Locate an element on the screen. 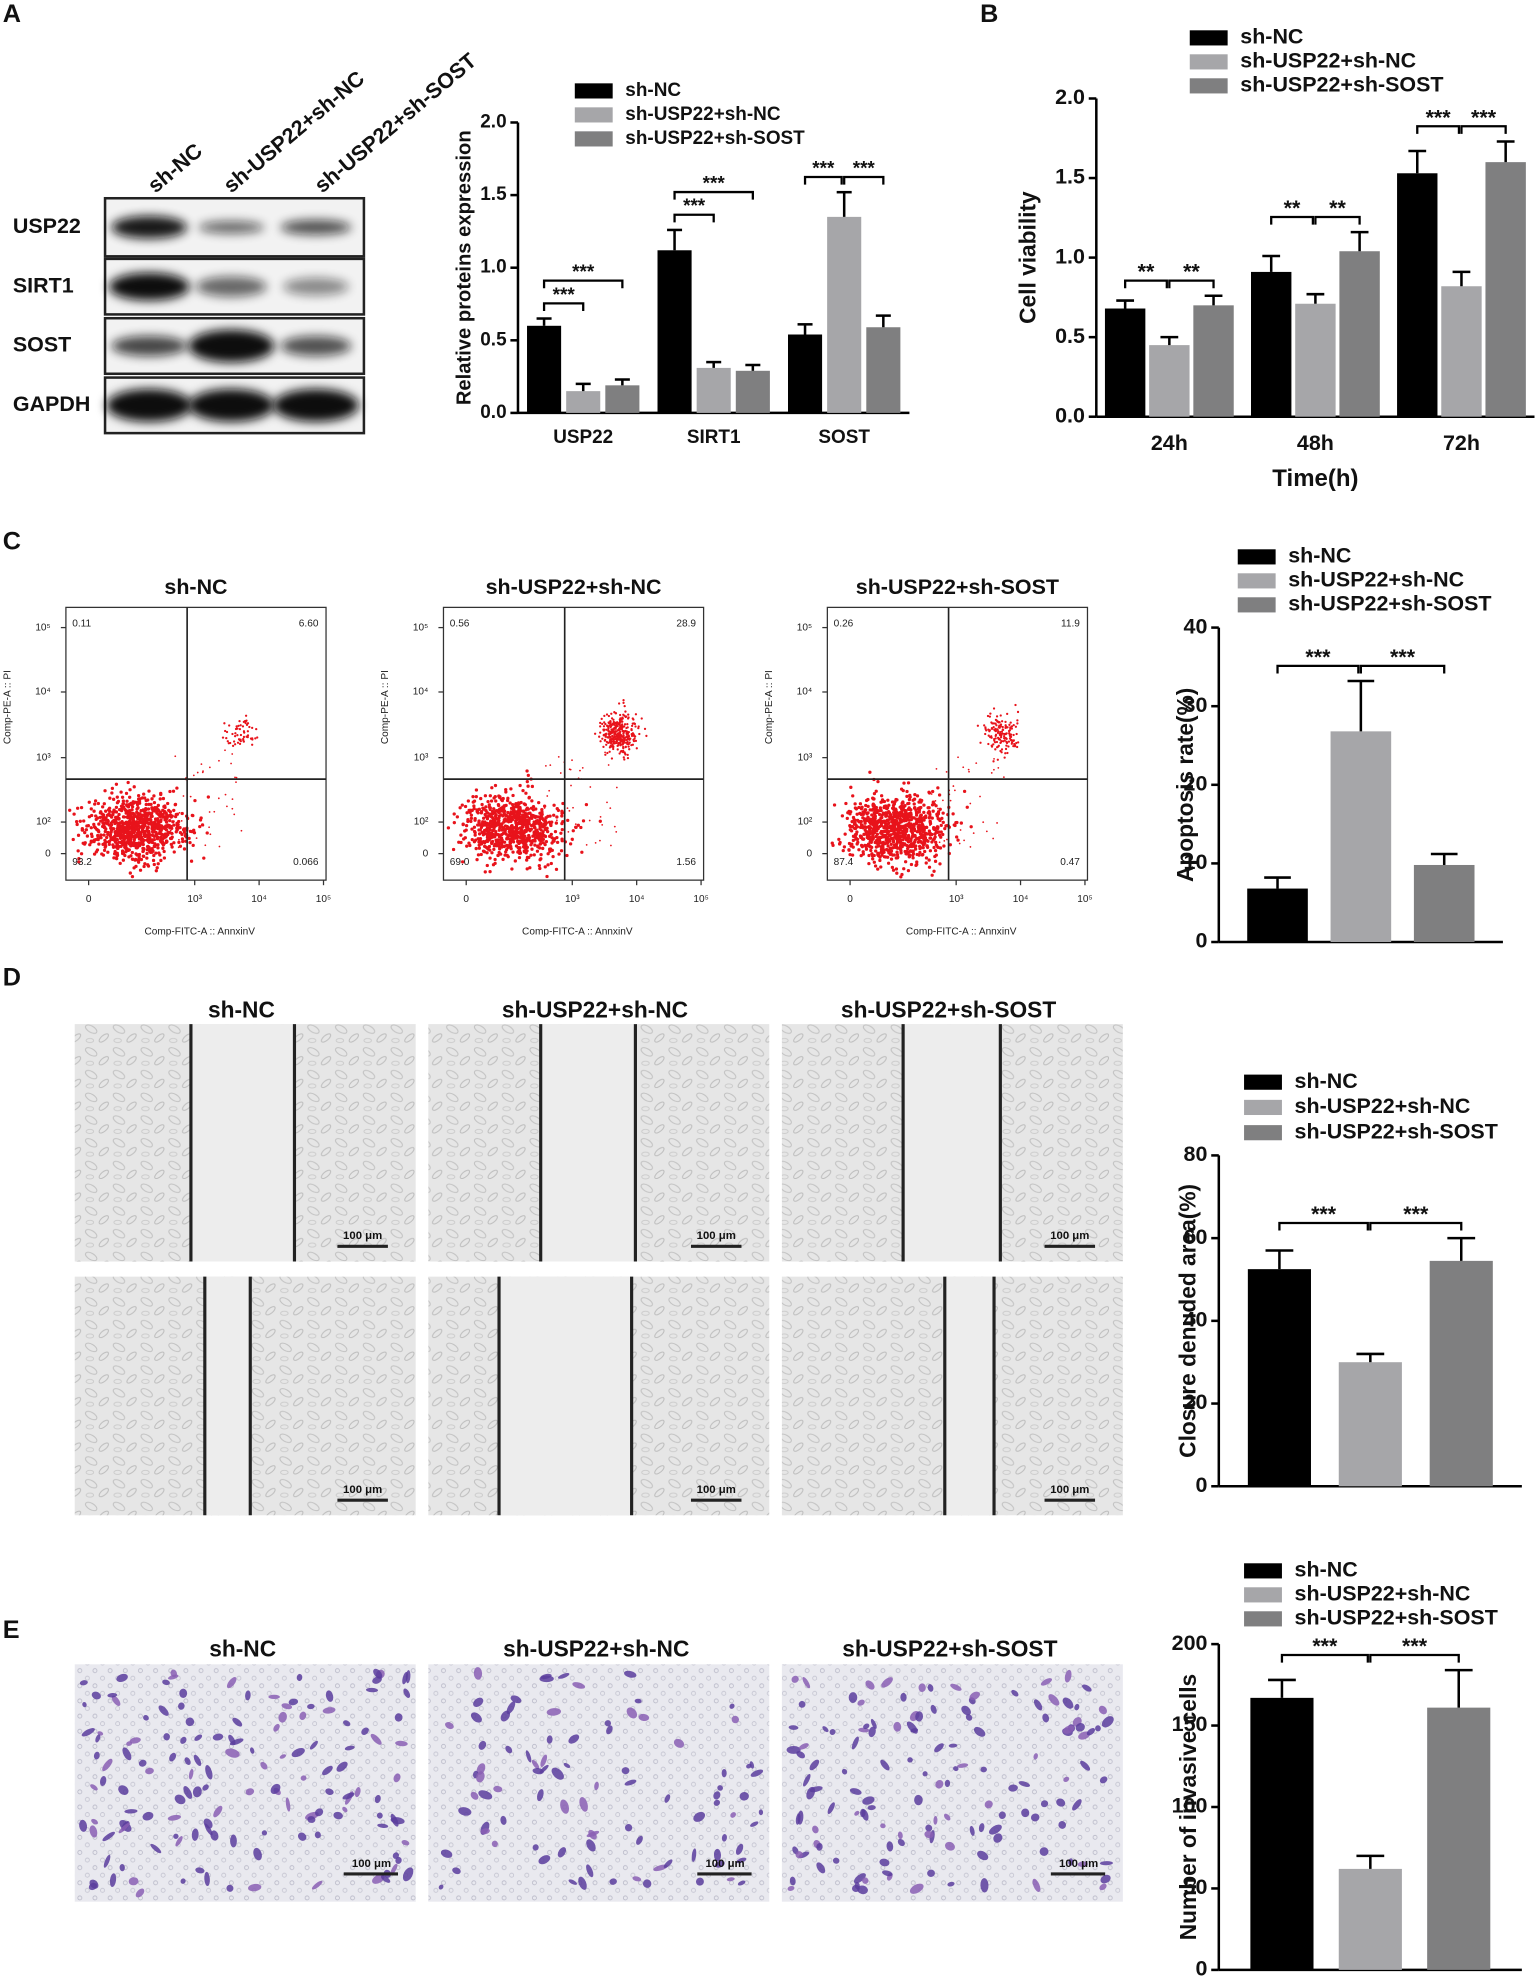 Image resolution: width=1536 pixels, height=1980 pixels. bar is located at coordinates (1315, 360).